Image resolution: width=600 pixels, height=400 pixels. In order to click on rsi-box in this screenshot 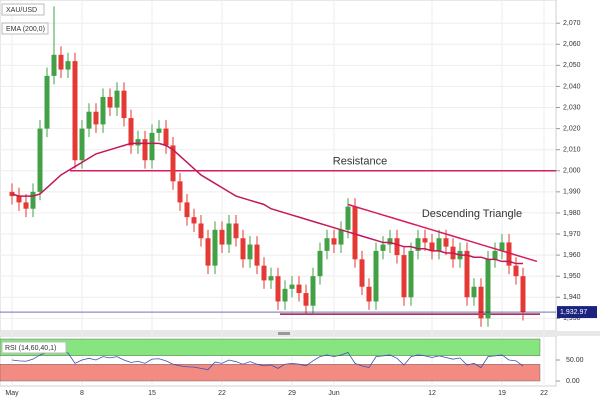, I will do `click(34, 347)`.